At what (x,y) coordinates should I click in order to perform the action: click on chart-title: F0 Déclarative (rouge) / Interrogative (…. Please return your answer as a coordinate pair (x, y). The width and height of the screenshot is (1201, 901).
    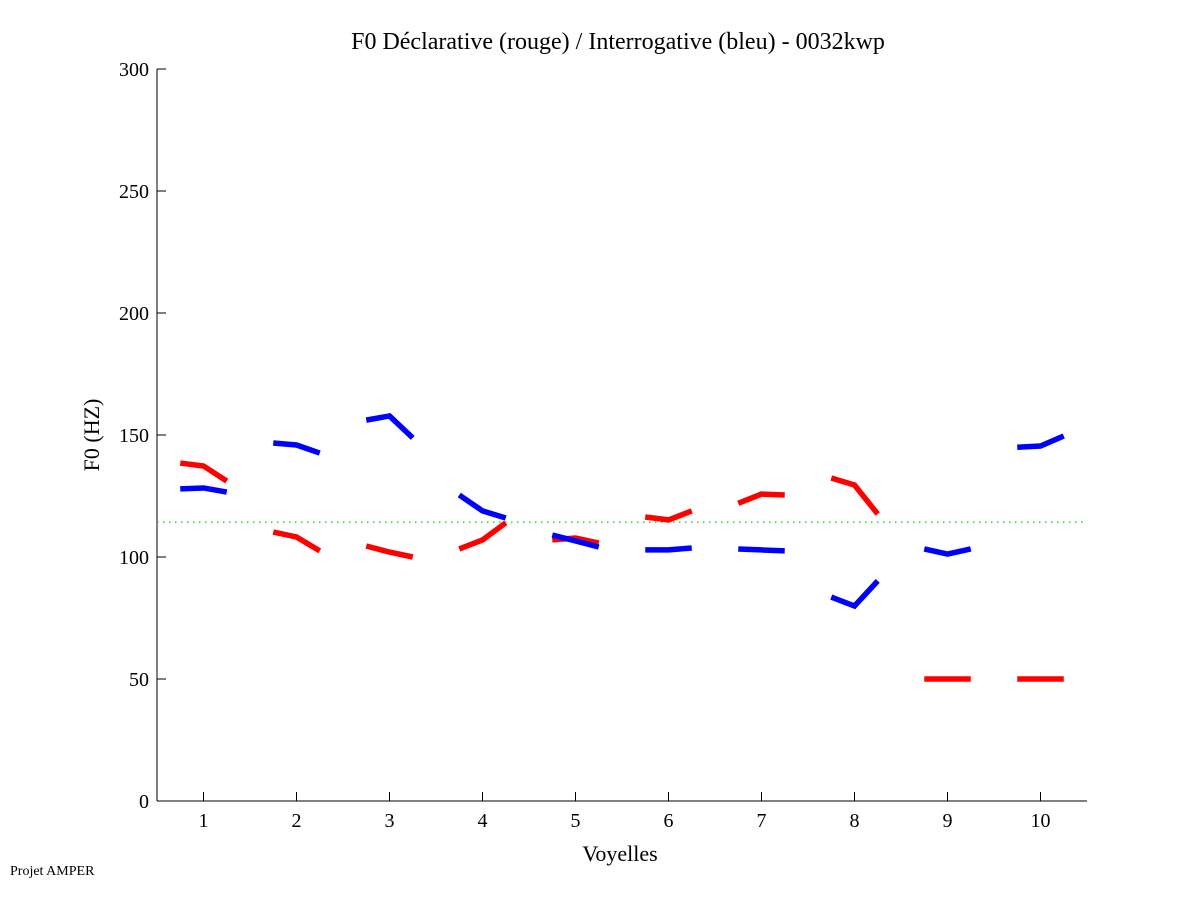
    Looking at the image, I should click on (618, 42).